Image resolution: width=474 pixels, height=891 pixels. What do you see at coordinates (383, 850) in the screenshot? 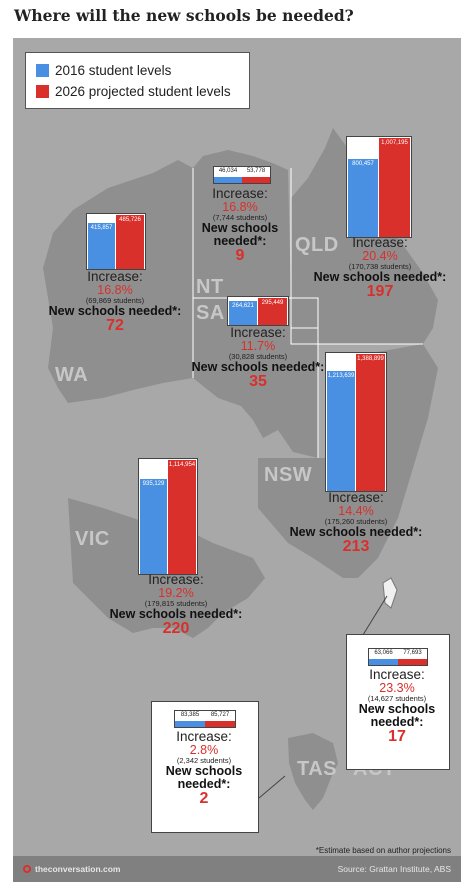
I see `footnote: *Estimate based on author projections` at bounding box center [383, 850].